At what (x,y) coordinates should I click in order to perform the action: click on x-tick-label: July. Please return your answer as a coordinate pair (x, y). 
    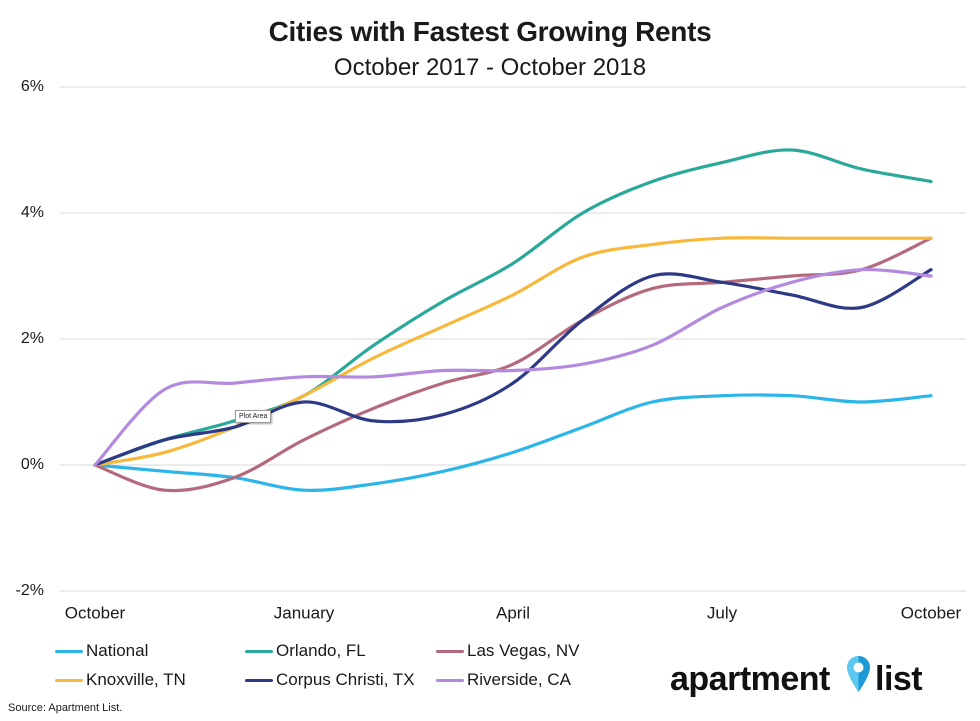
    Looking at the image, I should click on (722, 612).